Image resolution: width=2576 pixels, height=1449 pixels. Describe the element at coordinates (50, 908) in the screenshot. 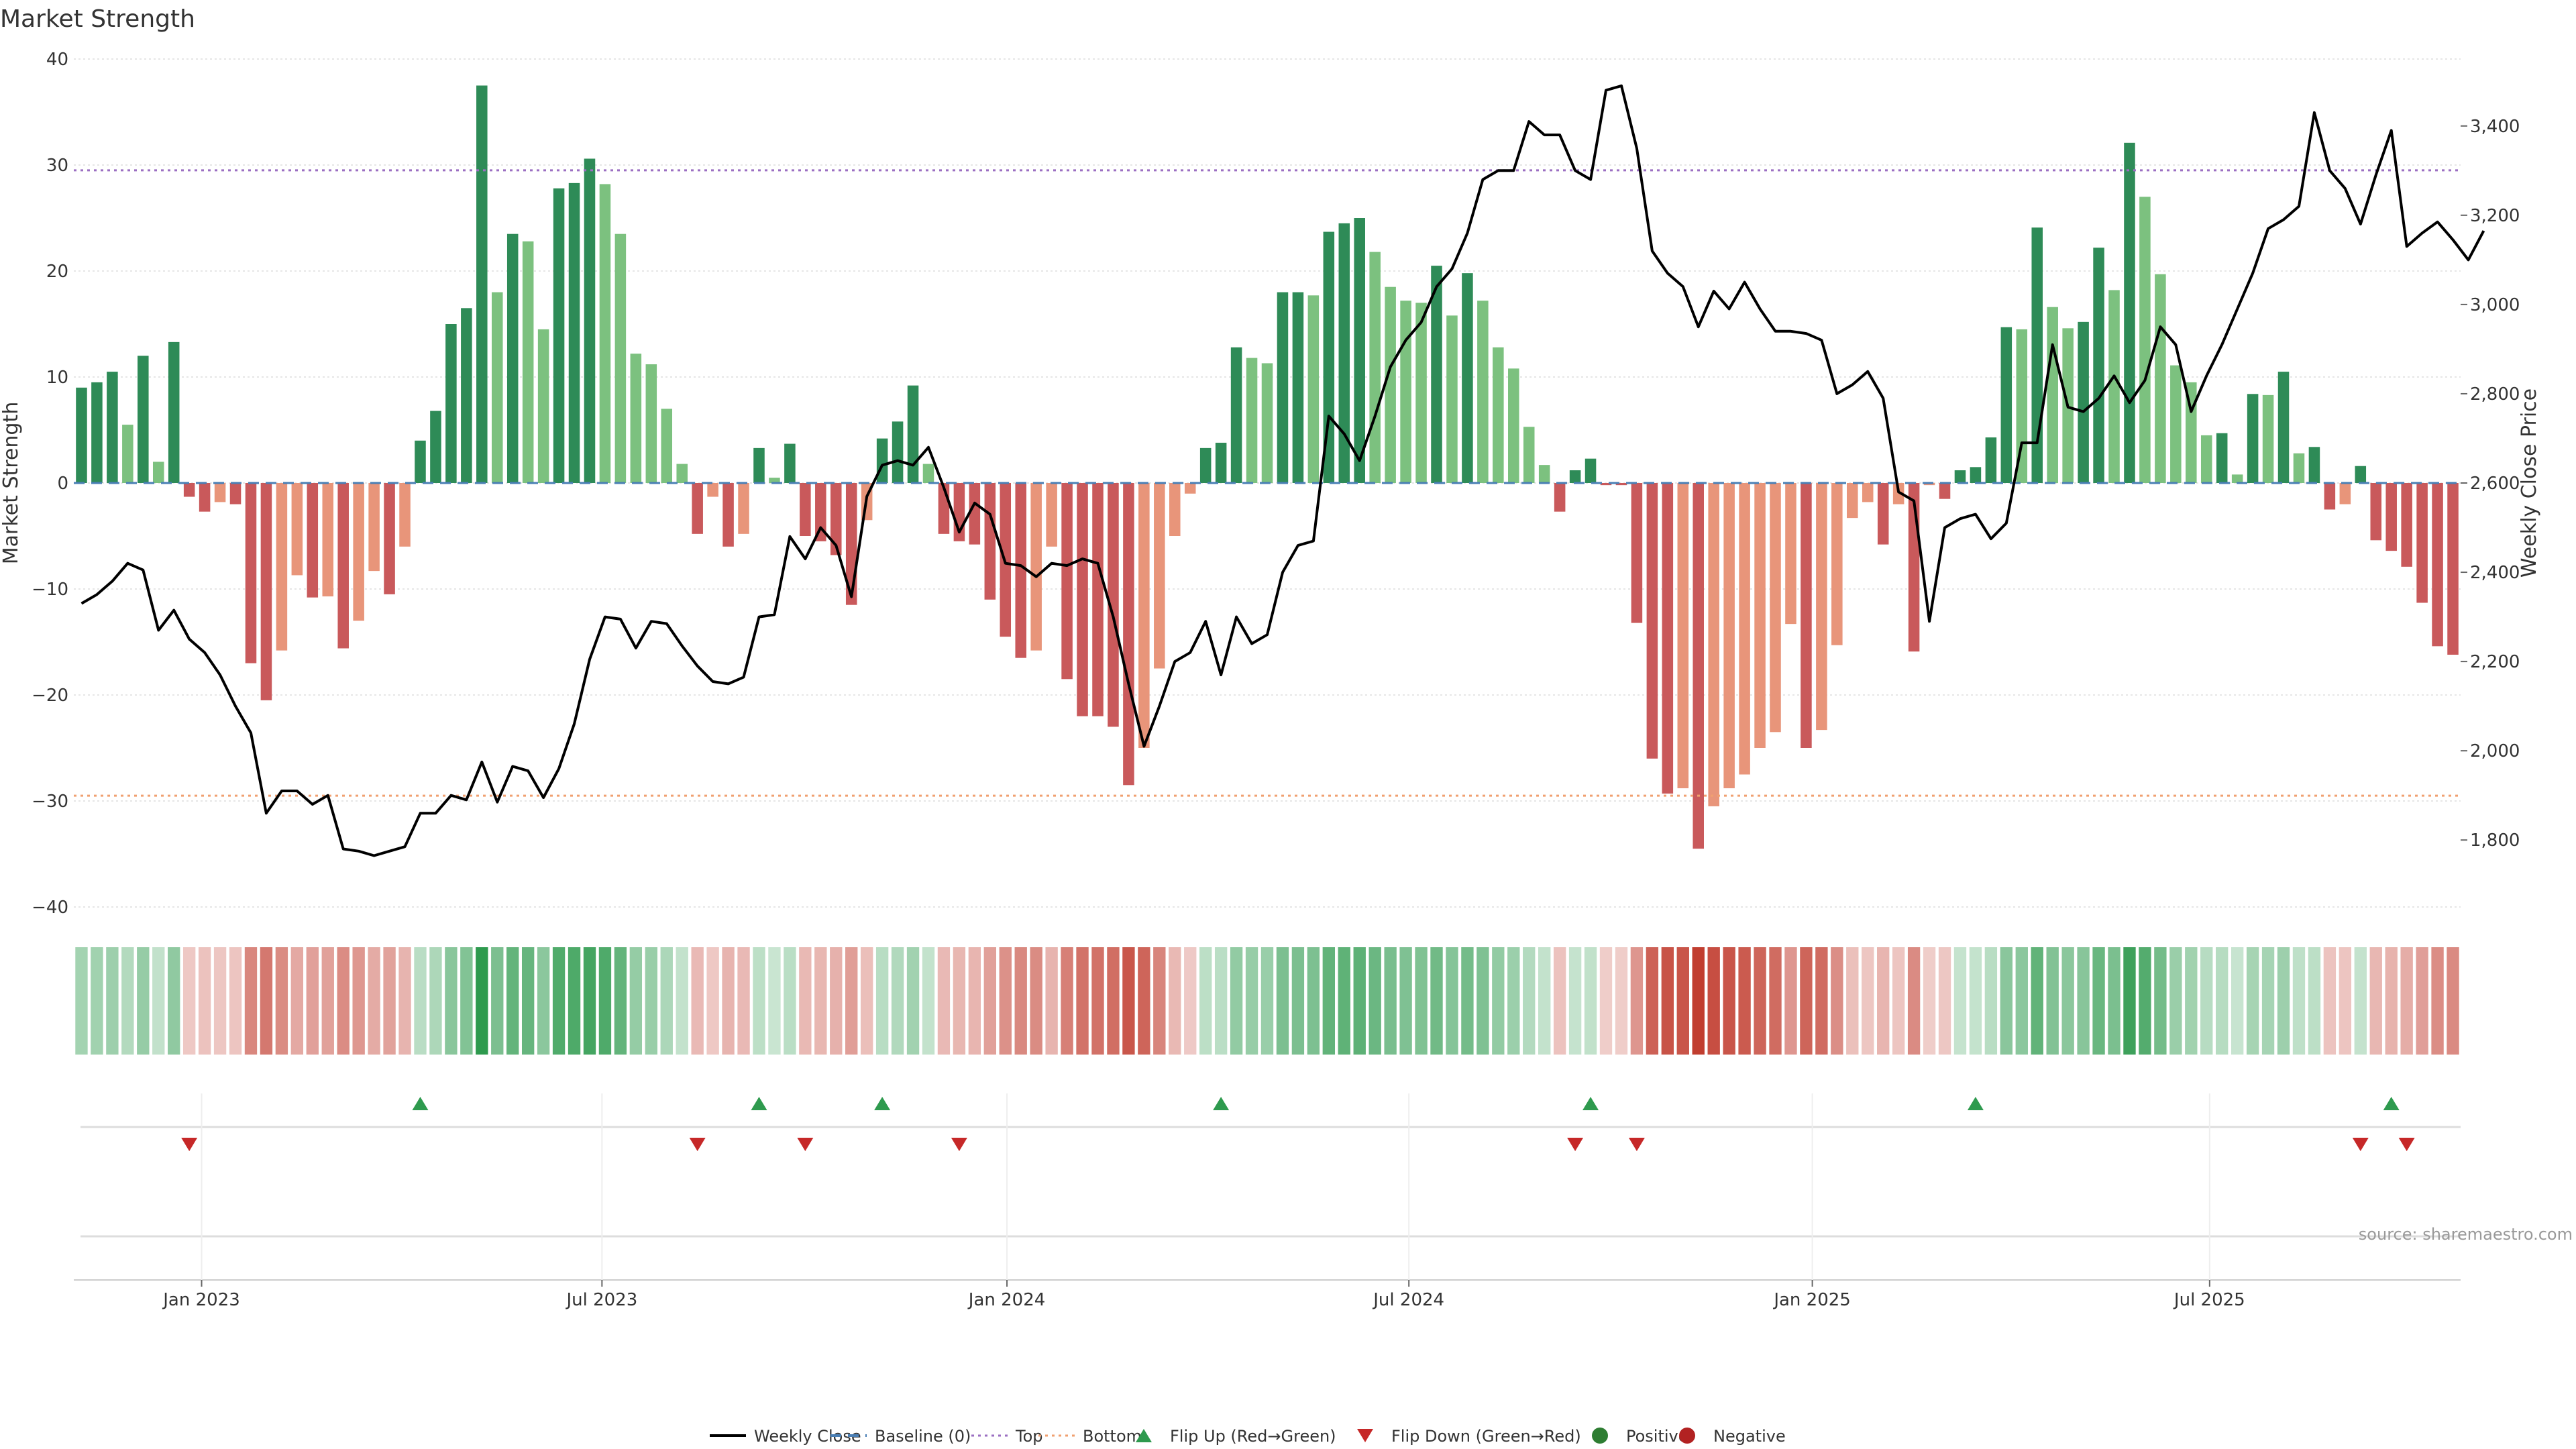

I see `y-tick-label-left: −40` at that location.